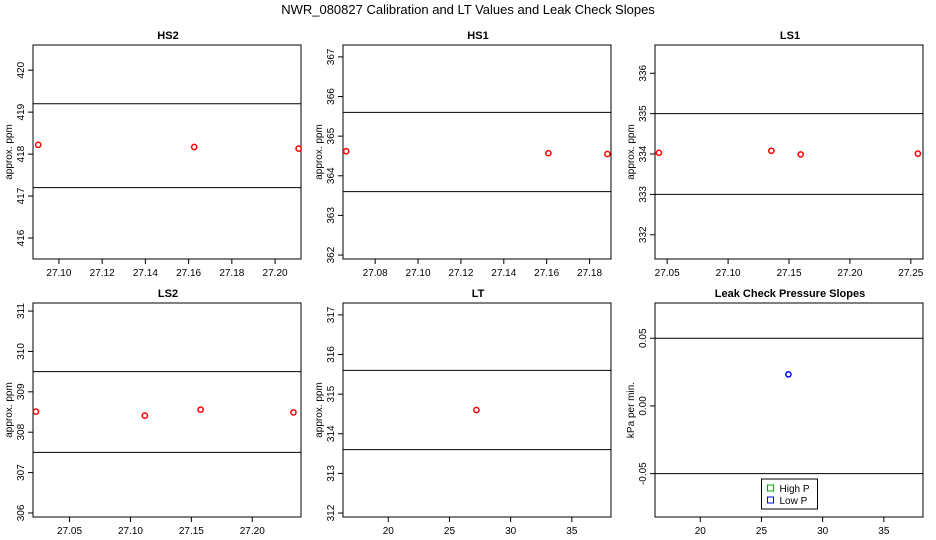  I want to click on y-tick-label: 0.00, so click(643, 406).